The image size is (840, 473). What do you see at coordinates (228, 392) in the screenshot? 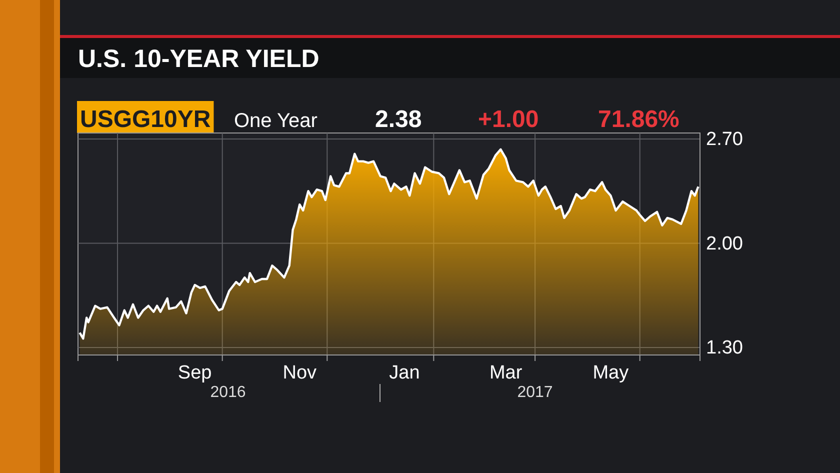
I see `text: 2016` at bounding box center [228, 392].